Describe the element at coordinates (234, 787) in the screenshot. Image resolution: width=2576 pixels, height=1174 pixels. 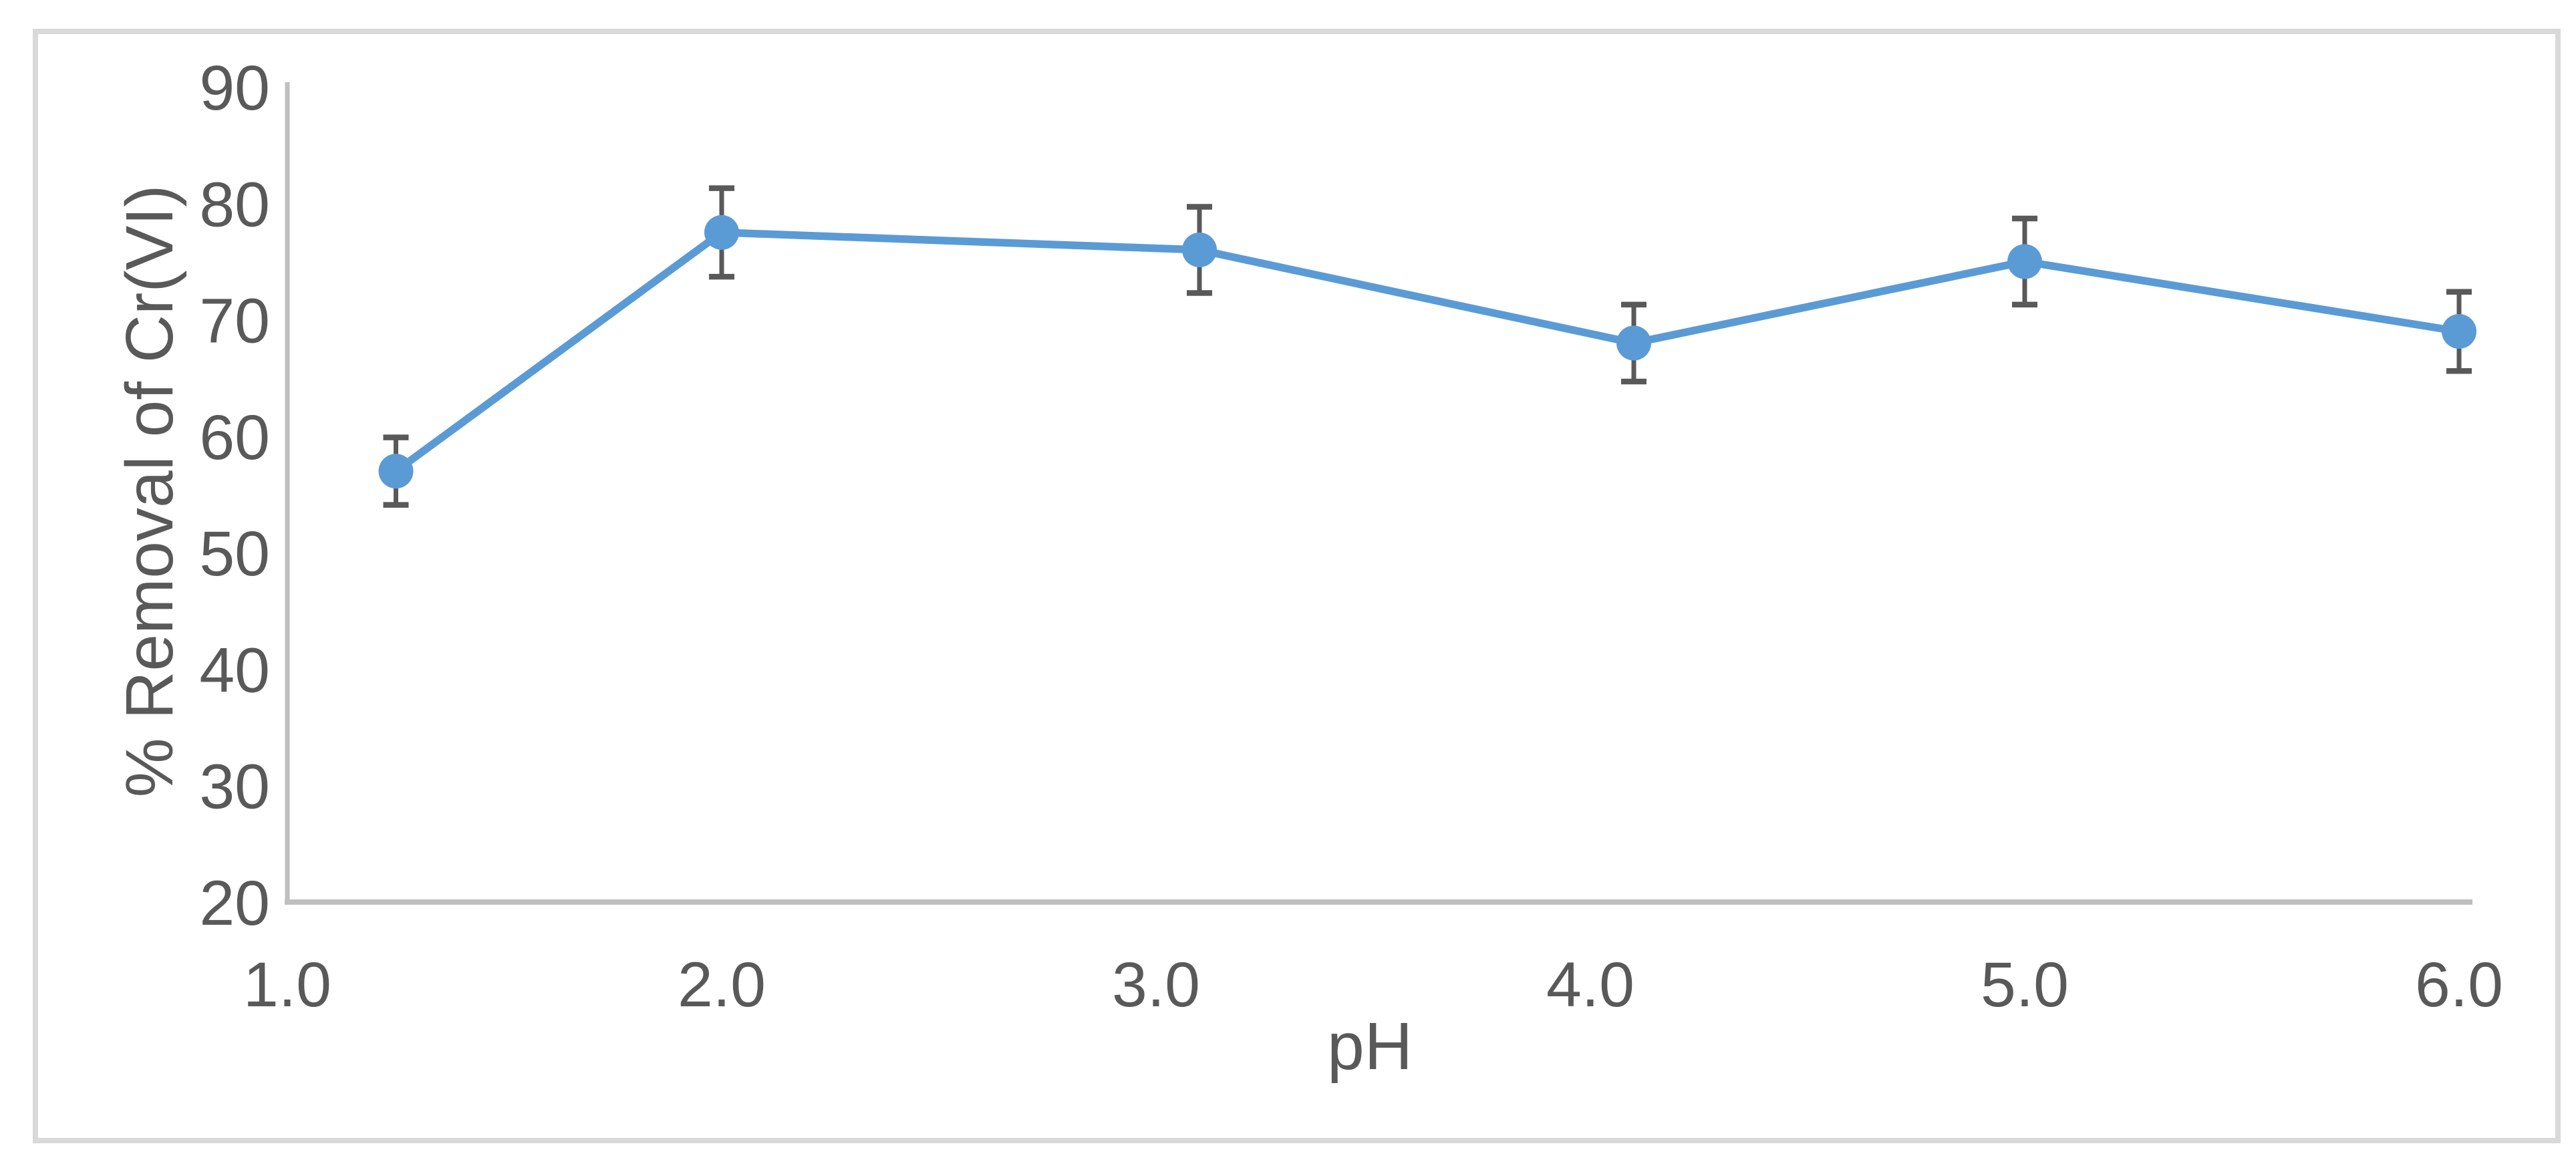
I see `y-tick-label: 30` at that location.